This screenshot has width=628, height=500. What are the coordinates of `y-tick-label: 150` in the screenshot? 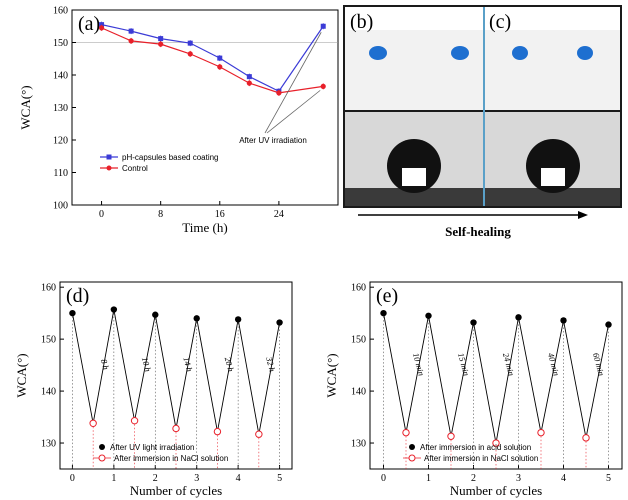 It's located at (60, 43).